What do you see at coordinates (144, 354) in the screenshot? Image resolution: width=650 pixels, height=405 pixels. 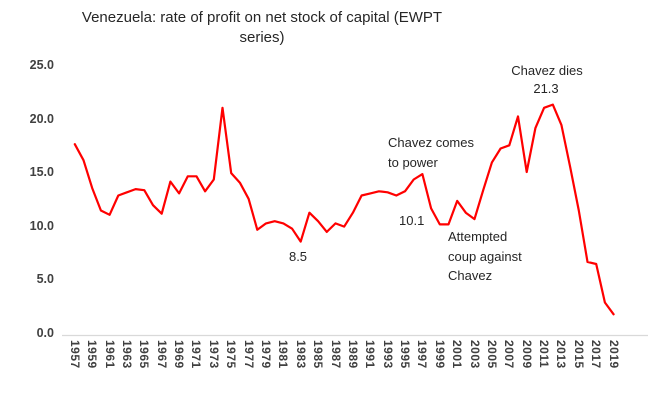 I see `x-tick-label: 1965` at bounding box center [144, 354].